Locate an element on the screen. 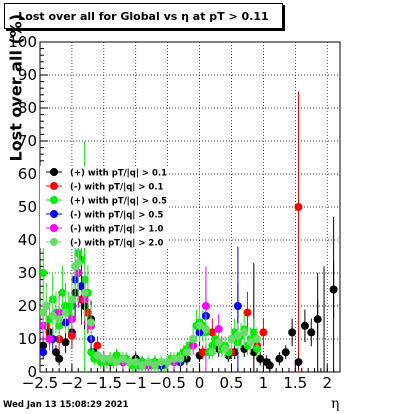 The height and width of the screenshot is (414, 400). y-tick-label: 80 is located at coordinates (27, 108).